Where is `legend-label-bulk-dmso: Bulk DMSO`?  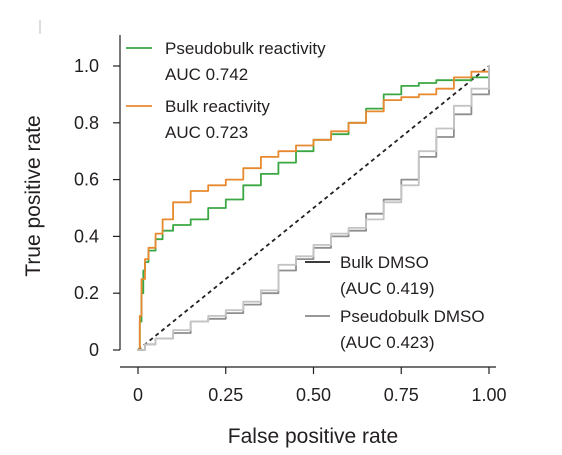
legend-label-bulk-dmso: Bulk DMSO is located at coordinates (384, 262).